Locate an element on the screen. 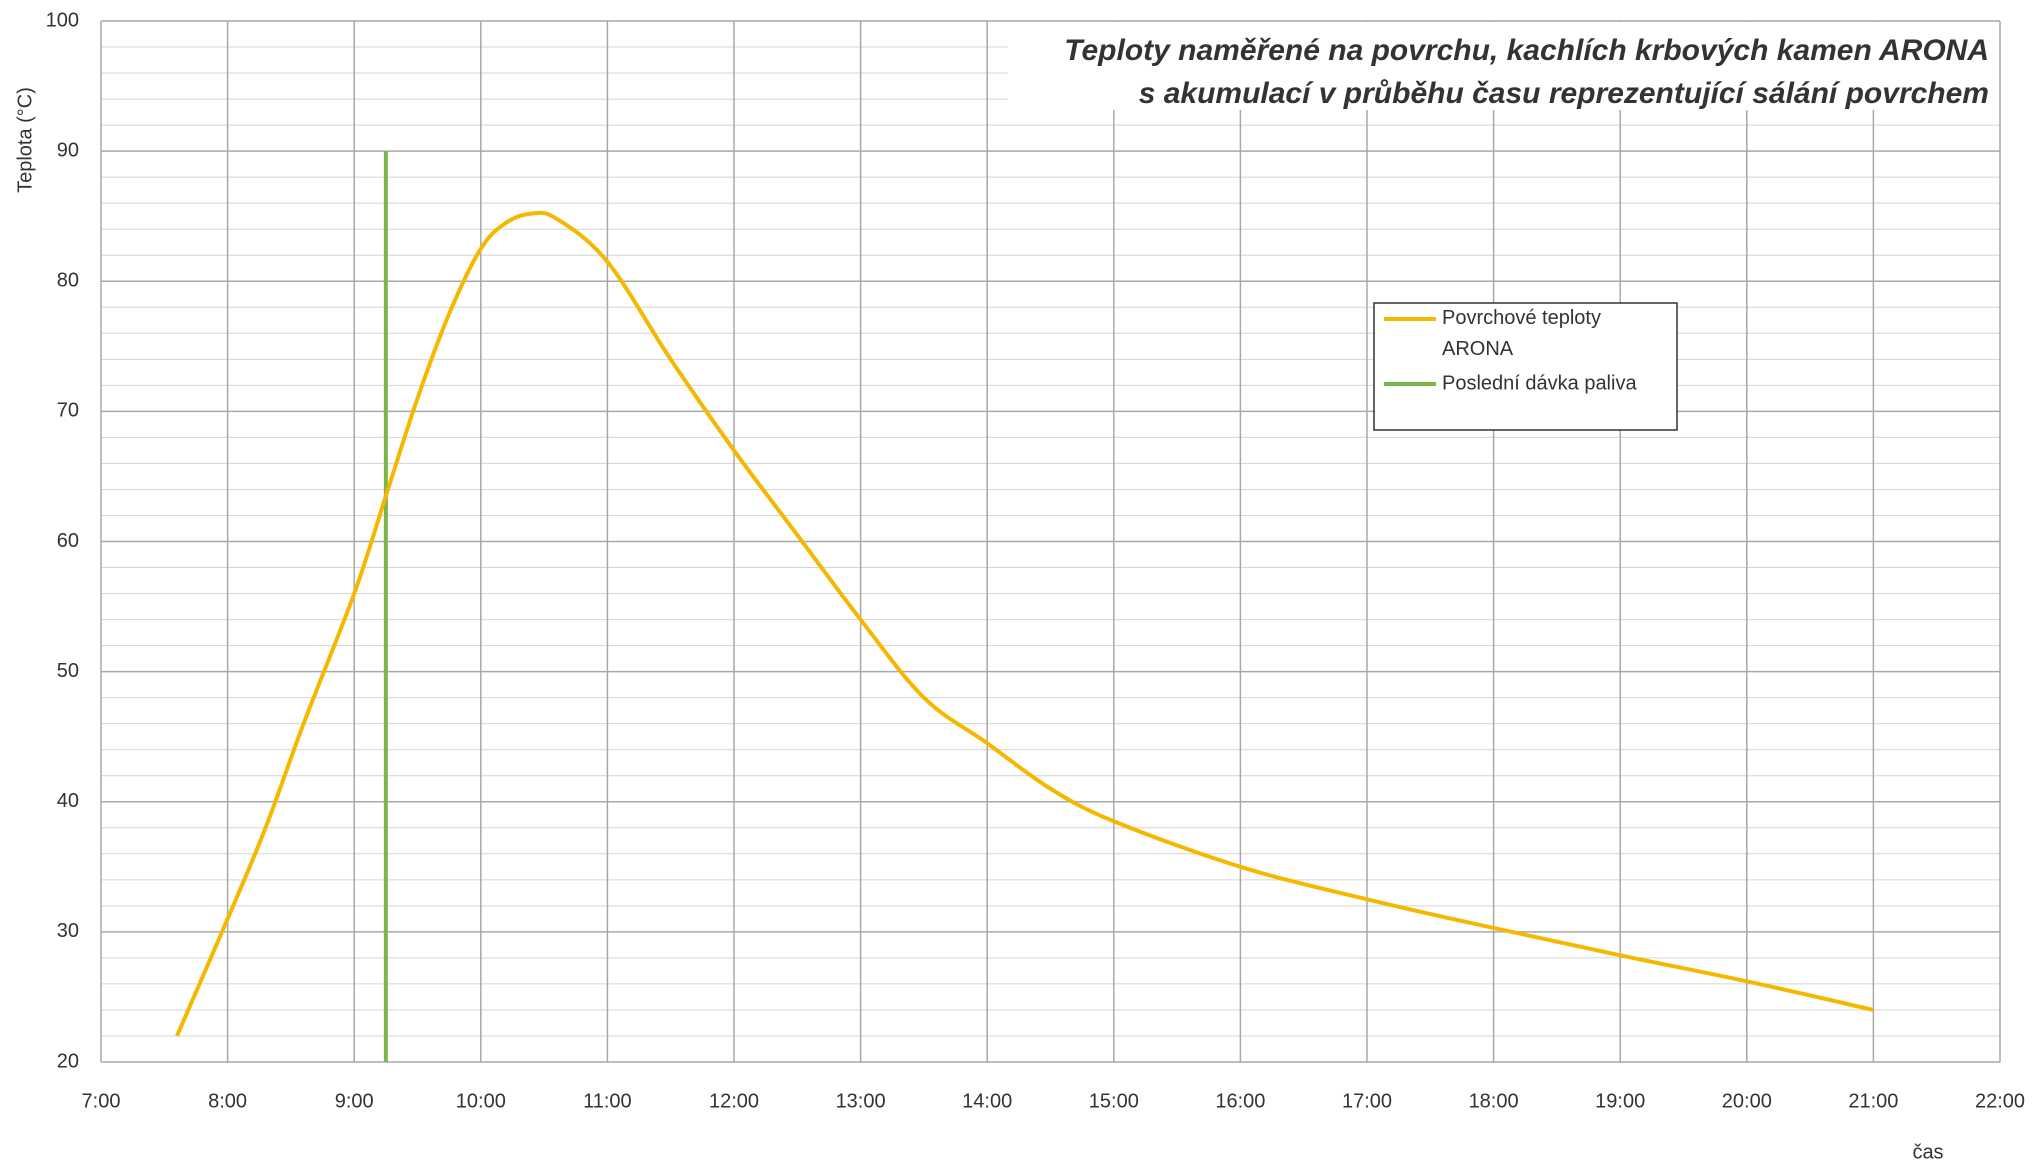 This screenshot has width=2037, height=1168. x-tick-label: 20:00 is located at coordinates (1747, 1101).